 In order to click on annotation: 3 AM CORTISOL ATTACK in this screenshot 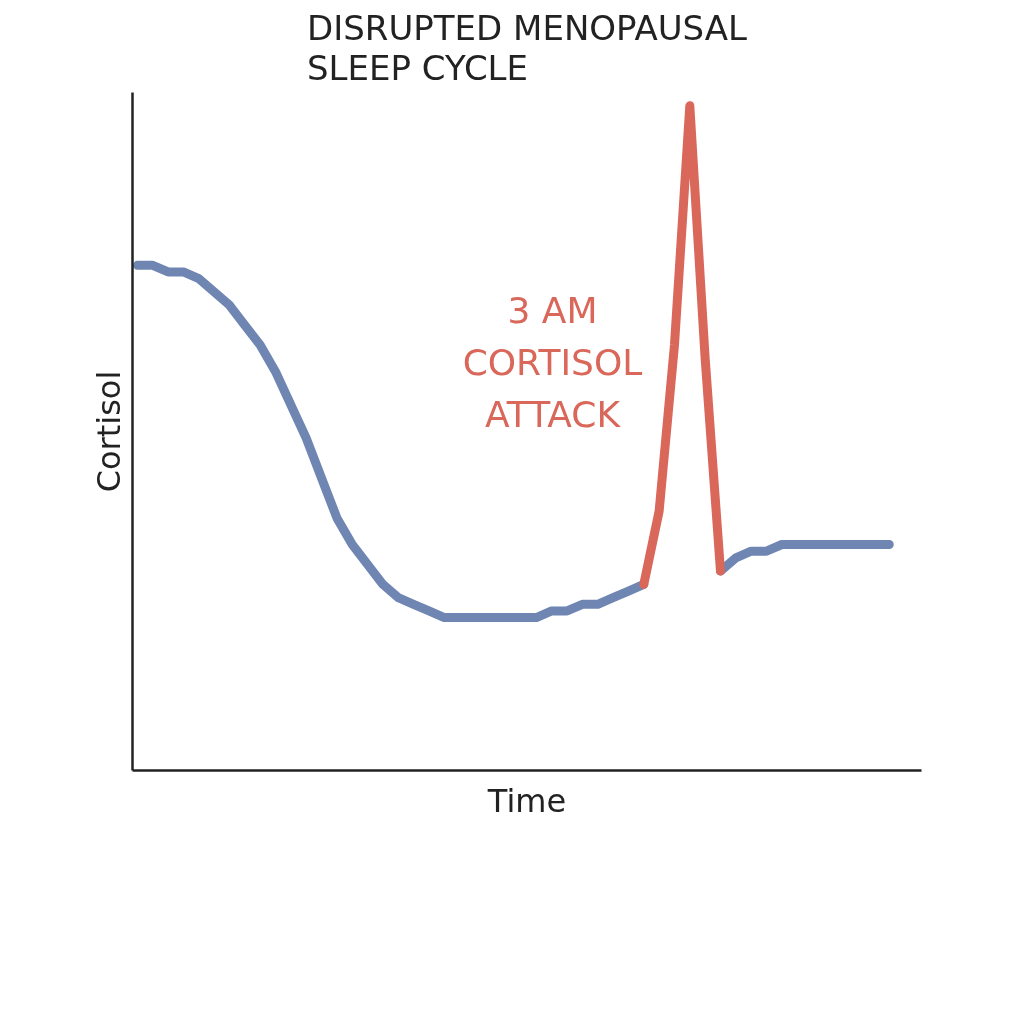, I will do `click(552, 362)`.